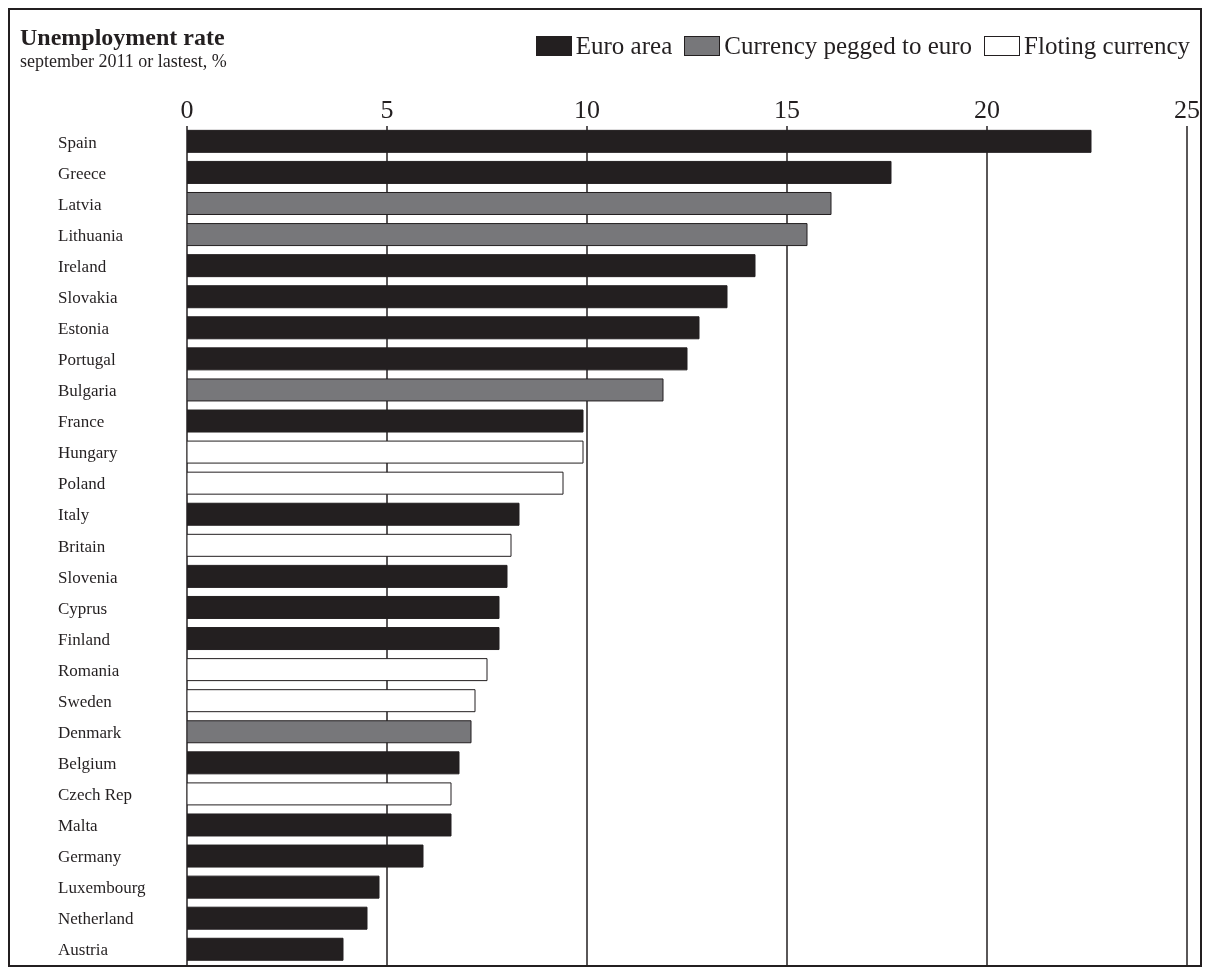 The width and height of the screenshot is (1208, 971). I want to click on y-tick-label: Finland, so click(84, 639).